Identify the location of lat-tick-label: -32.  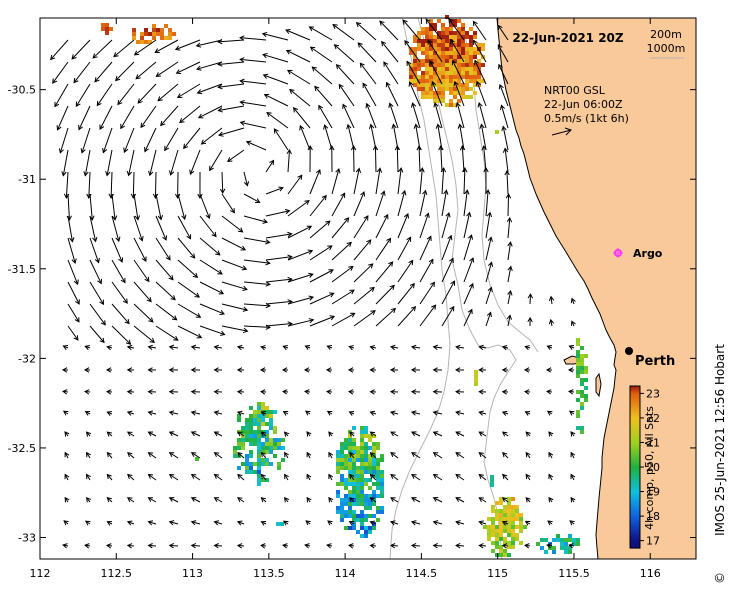
(27, 358).